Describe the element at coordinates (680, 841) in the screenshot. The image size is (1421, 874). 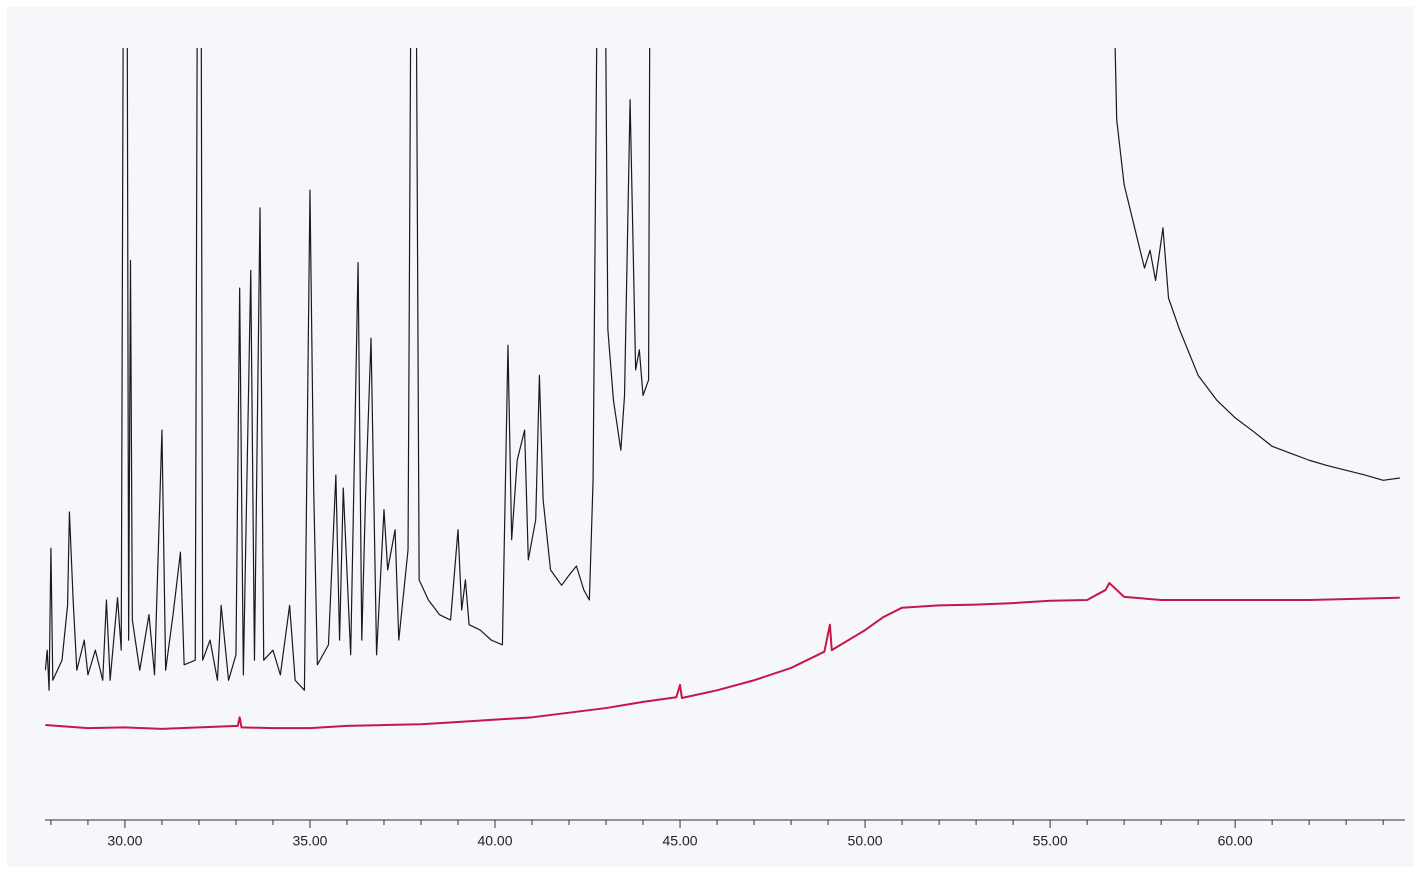
I see `x-tick-label: 45.00` at that location.